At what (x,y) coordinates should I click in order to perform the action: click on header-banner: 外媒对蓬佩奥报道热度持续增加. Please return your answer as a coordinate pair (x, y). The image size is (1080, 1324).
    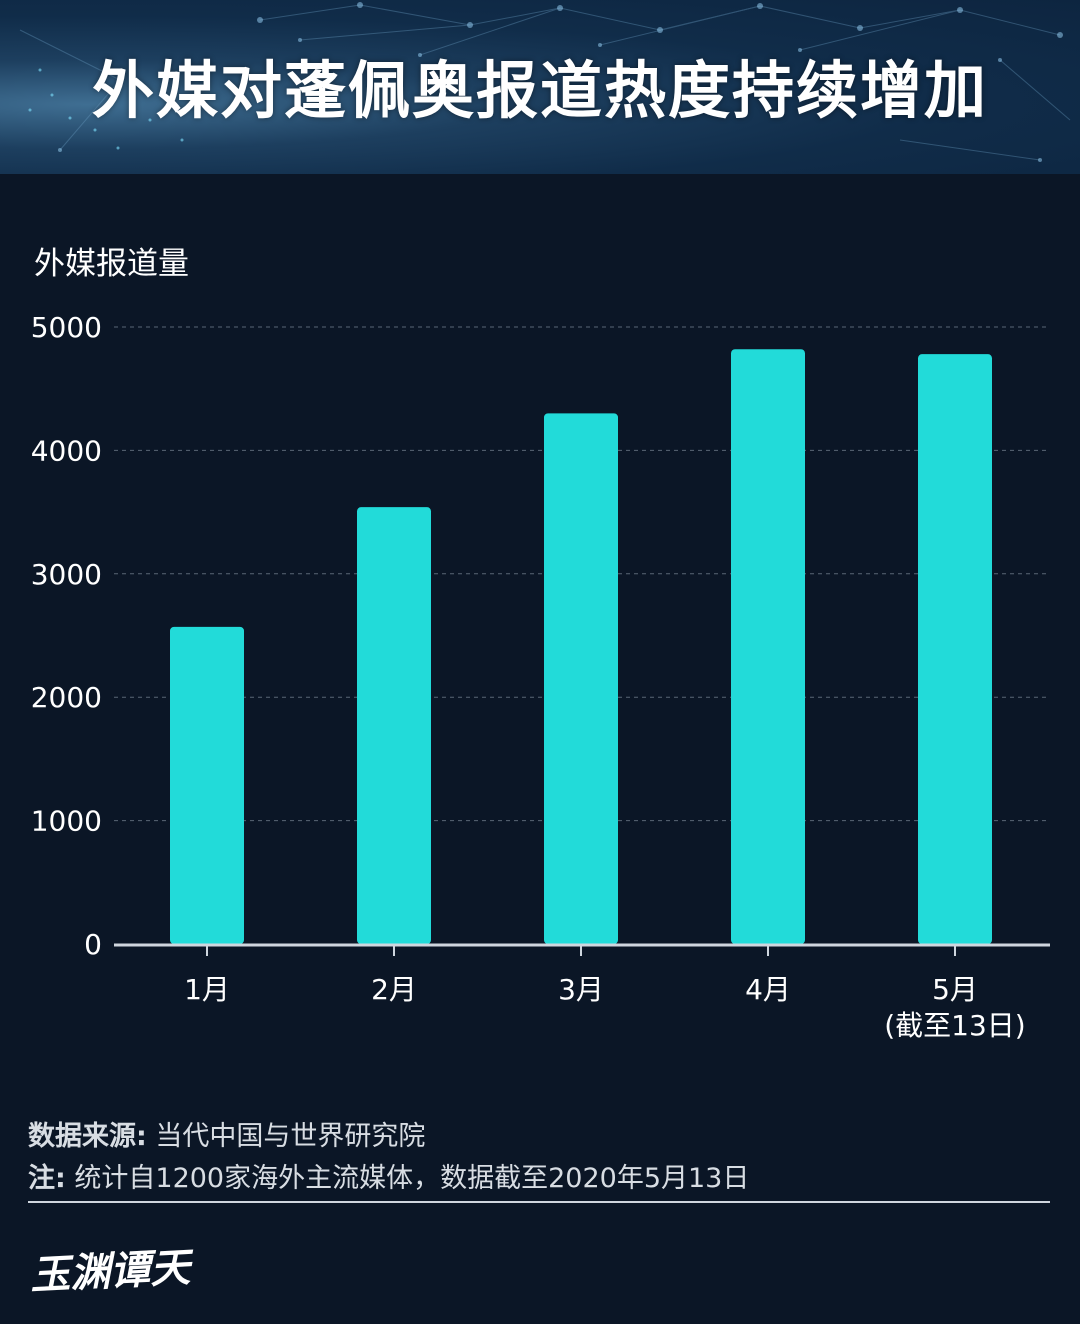
    Looking at the image, I should click on (540, 87).